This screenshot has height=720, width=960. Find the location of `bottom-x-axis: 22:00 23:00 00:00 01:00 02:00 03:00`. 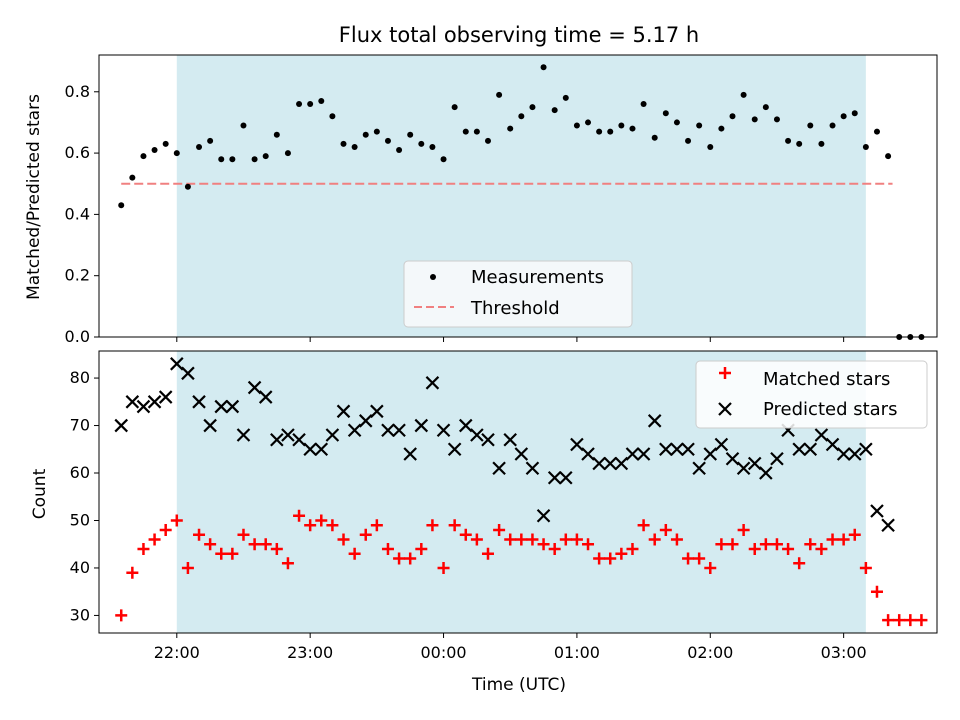

bottom-x-axis: 22:00 23:00 00:00 01:00 02:00 03:00 is located at coordinates (510, 647).